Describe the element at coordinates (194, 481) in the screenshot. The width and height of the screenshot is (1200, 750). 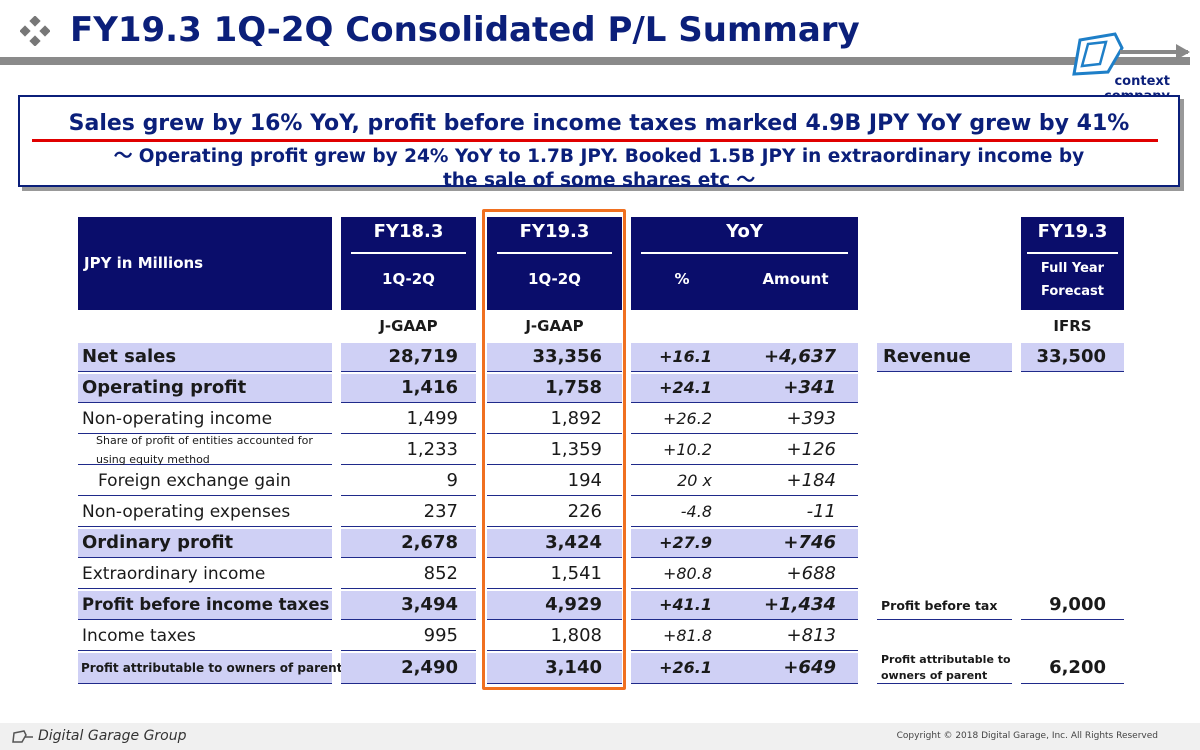
I see `row-label: Foreign exchange gain` at that location.